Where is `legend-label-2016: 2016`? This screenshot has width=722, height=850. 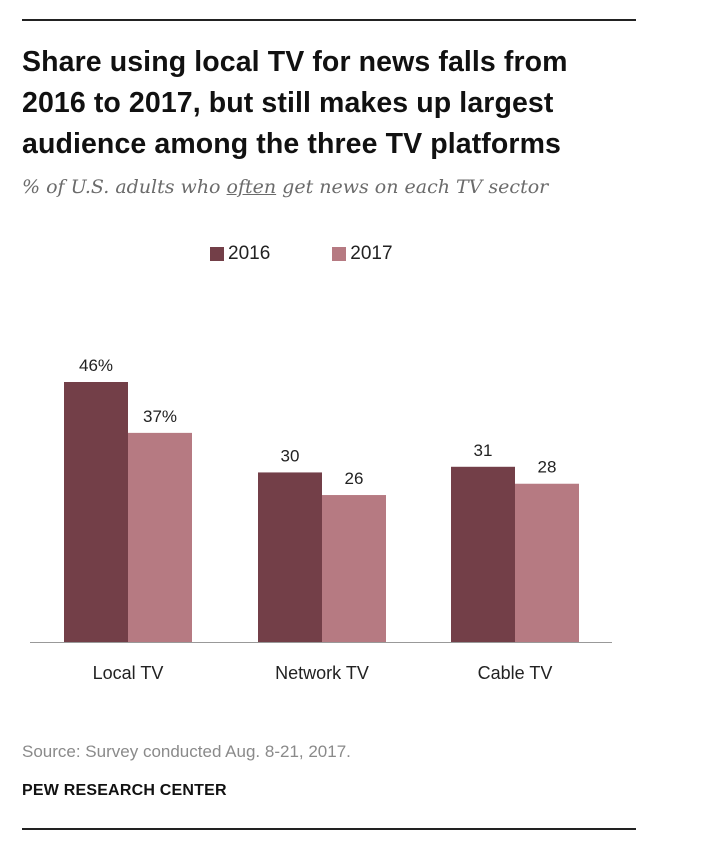 legend-label-2016: 2016 is located at coordinates (249, 253).